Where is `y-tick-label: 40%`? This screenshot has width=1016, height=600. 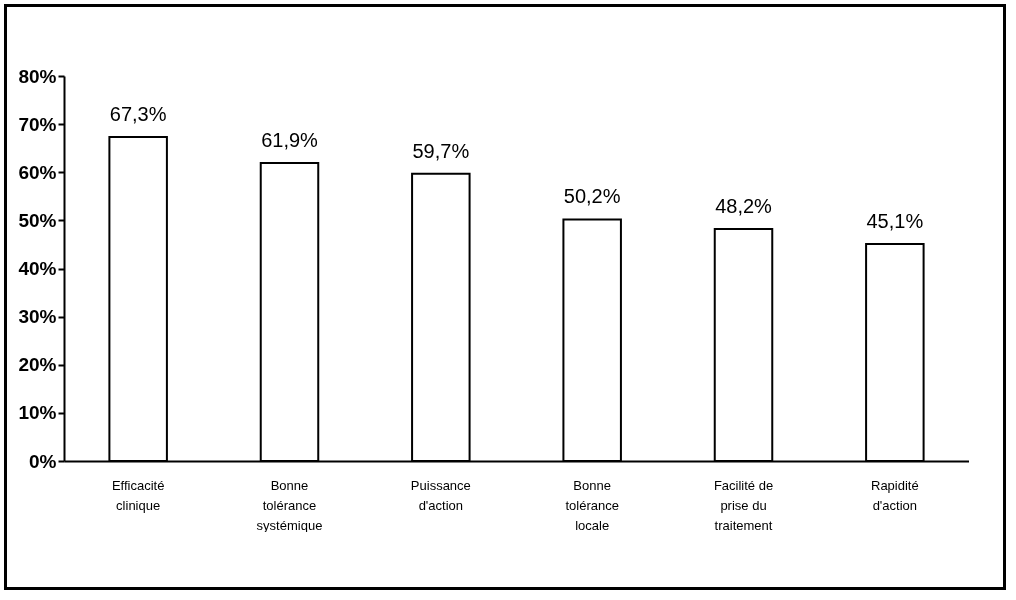
y-tick-label: 40% is located at coordinates (37, 268).